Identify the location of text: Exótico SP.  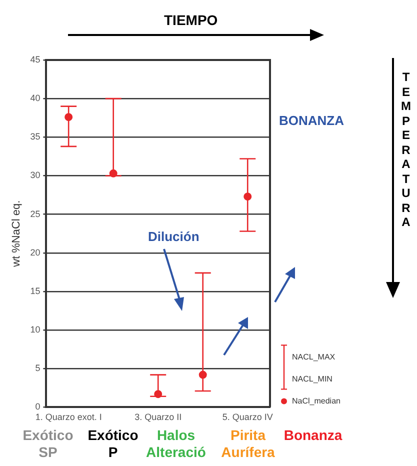
(48, 444).